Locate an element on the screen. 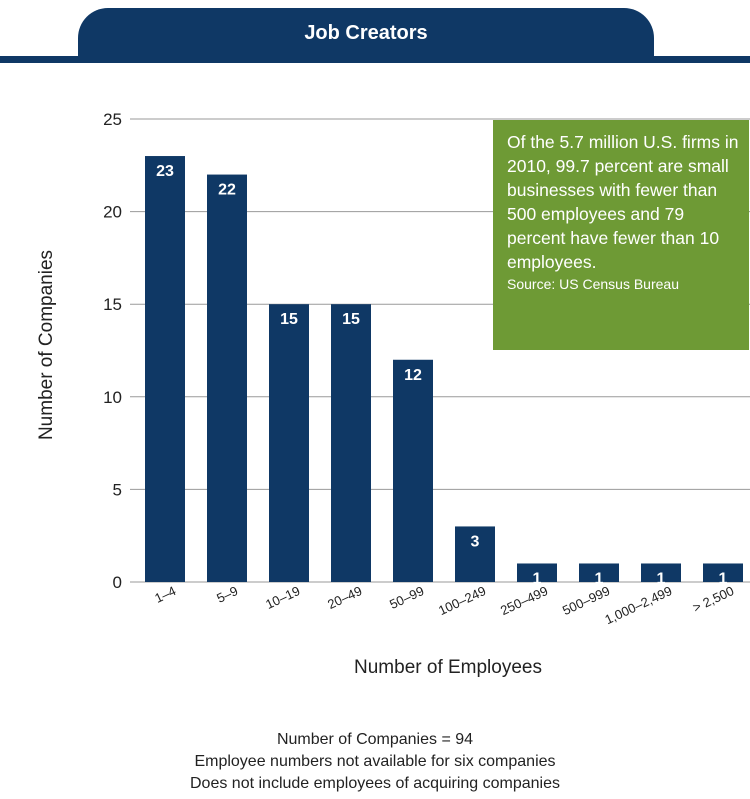 Image resolution: width=750 pixels, height=799 pixels. y-tick-label: 10 is located at coordinates (112, 397).